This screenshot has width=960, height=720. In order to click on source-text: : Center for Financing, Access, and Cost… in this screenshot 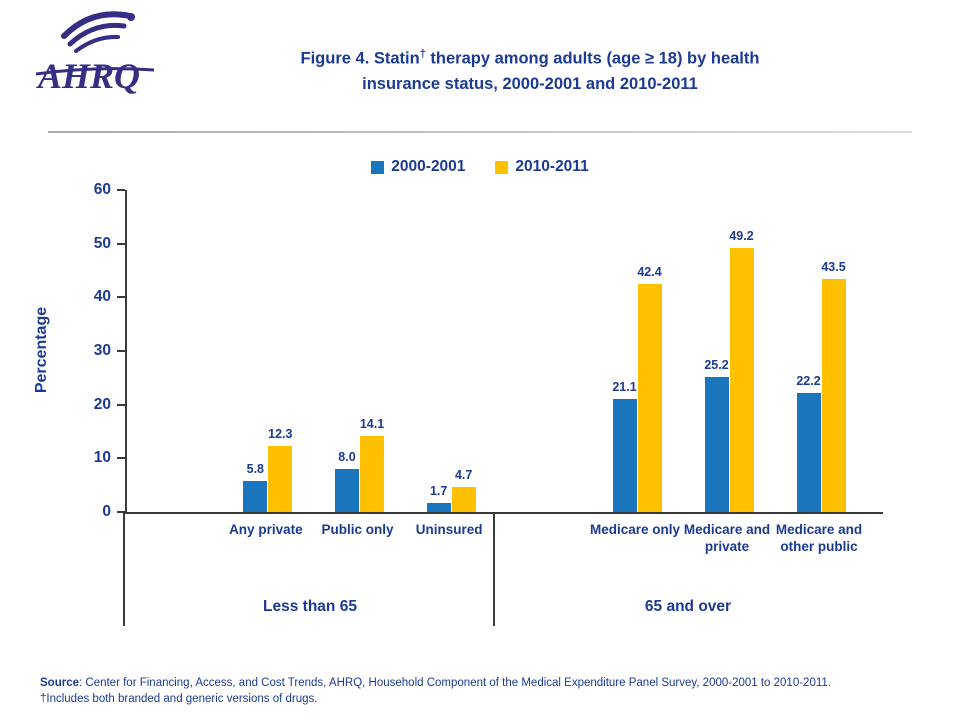, I will do `click(455, 683)`.